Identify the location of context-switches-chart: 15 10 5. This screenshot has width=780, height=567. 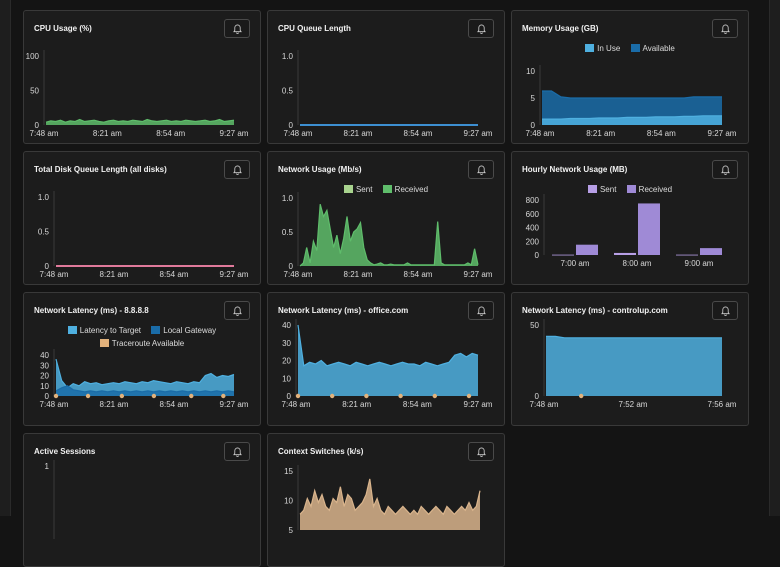
(382, 500).